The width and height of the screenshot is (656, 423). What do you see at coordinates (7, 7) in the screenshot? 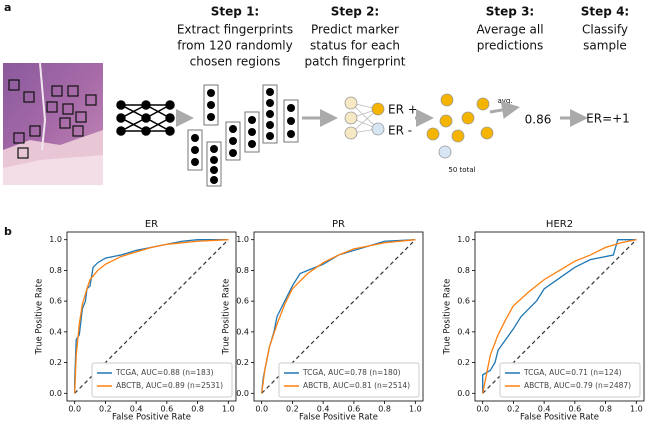
I see `panel-label: a` at bounding box center [7, 7].